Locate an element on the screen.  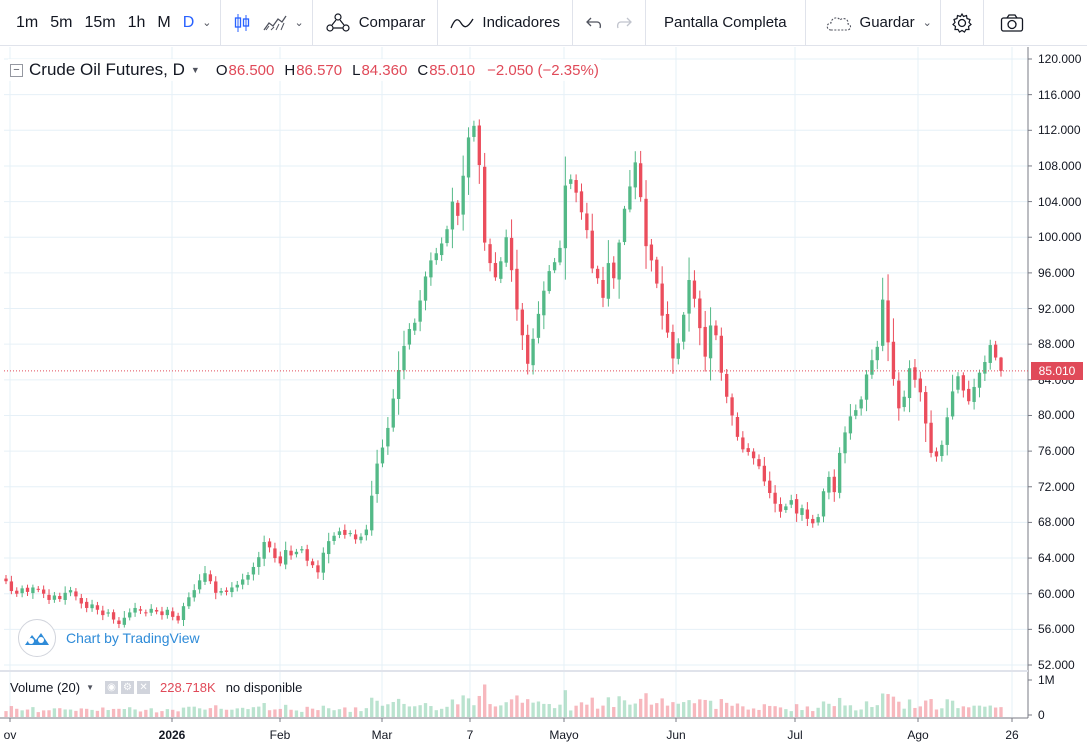
remove-icon: ✕ is located at coordinates (144, 687).